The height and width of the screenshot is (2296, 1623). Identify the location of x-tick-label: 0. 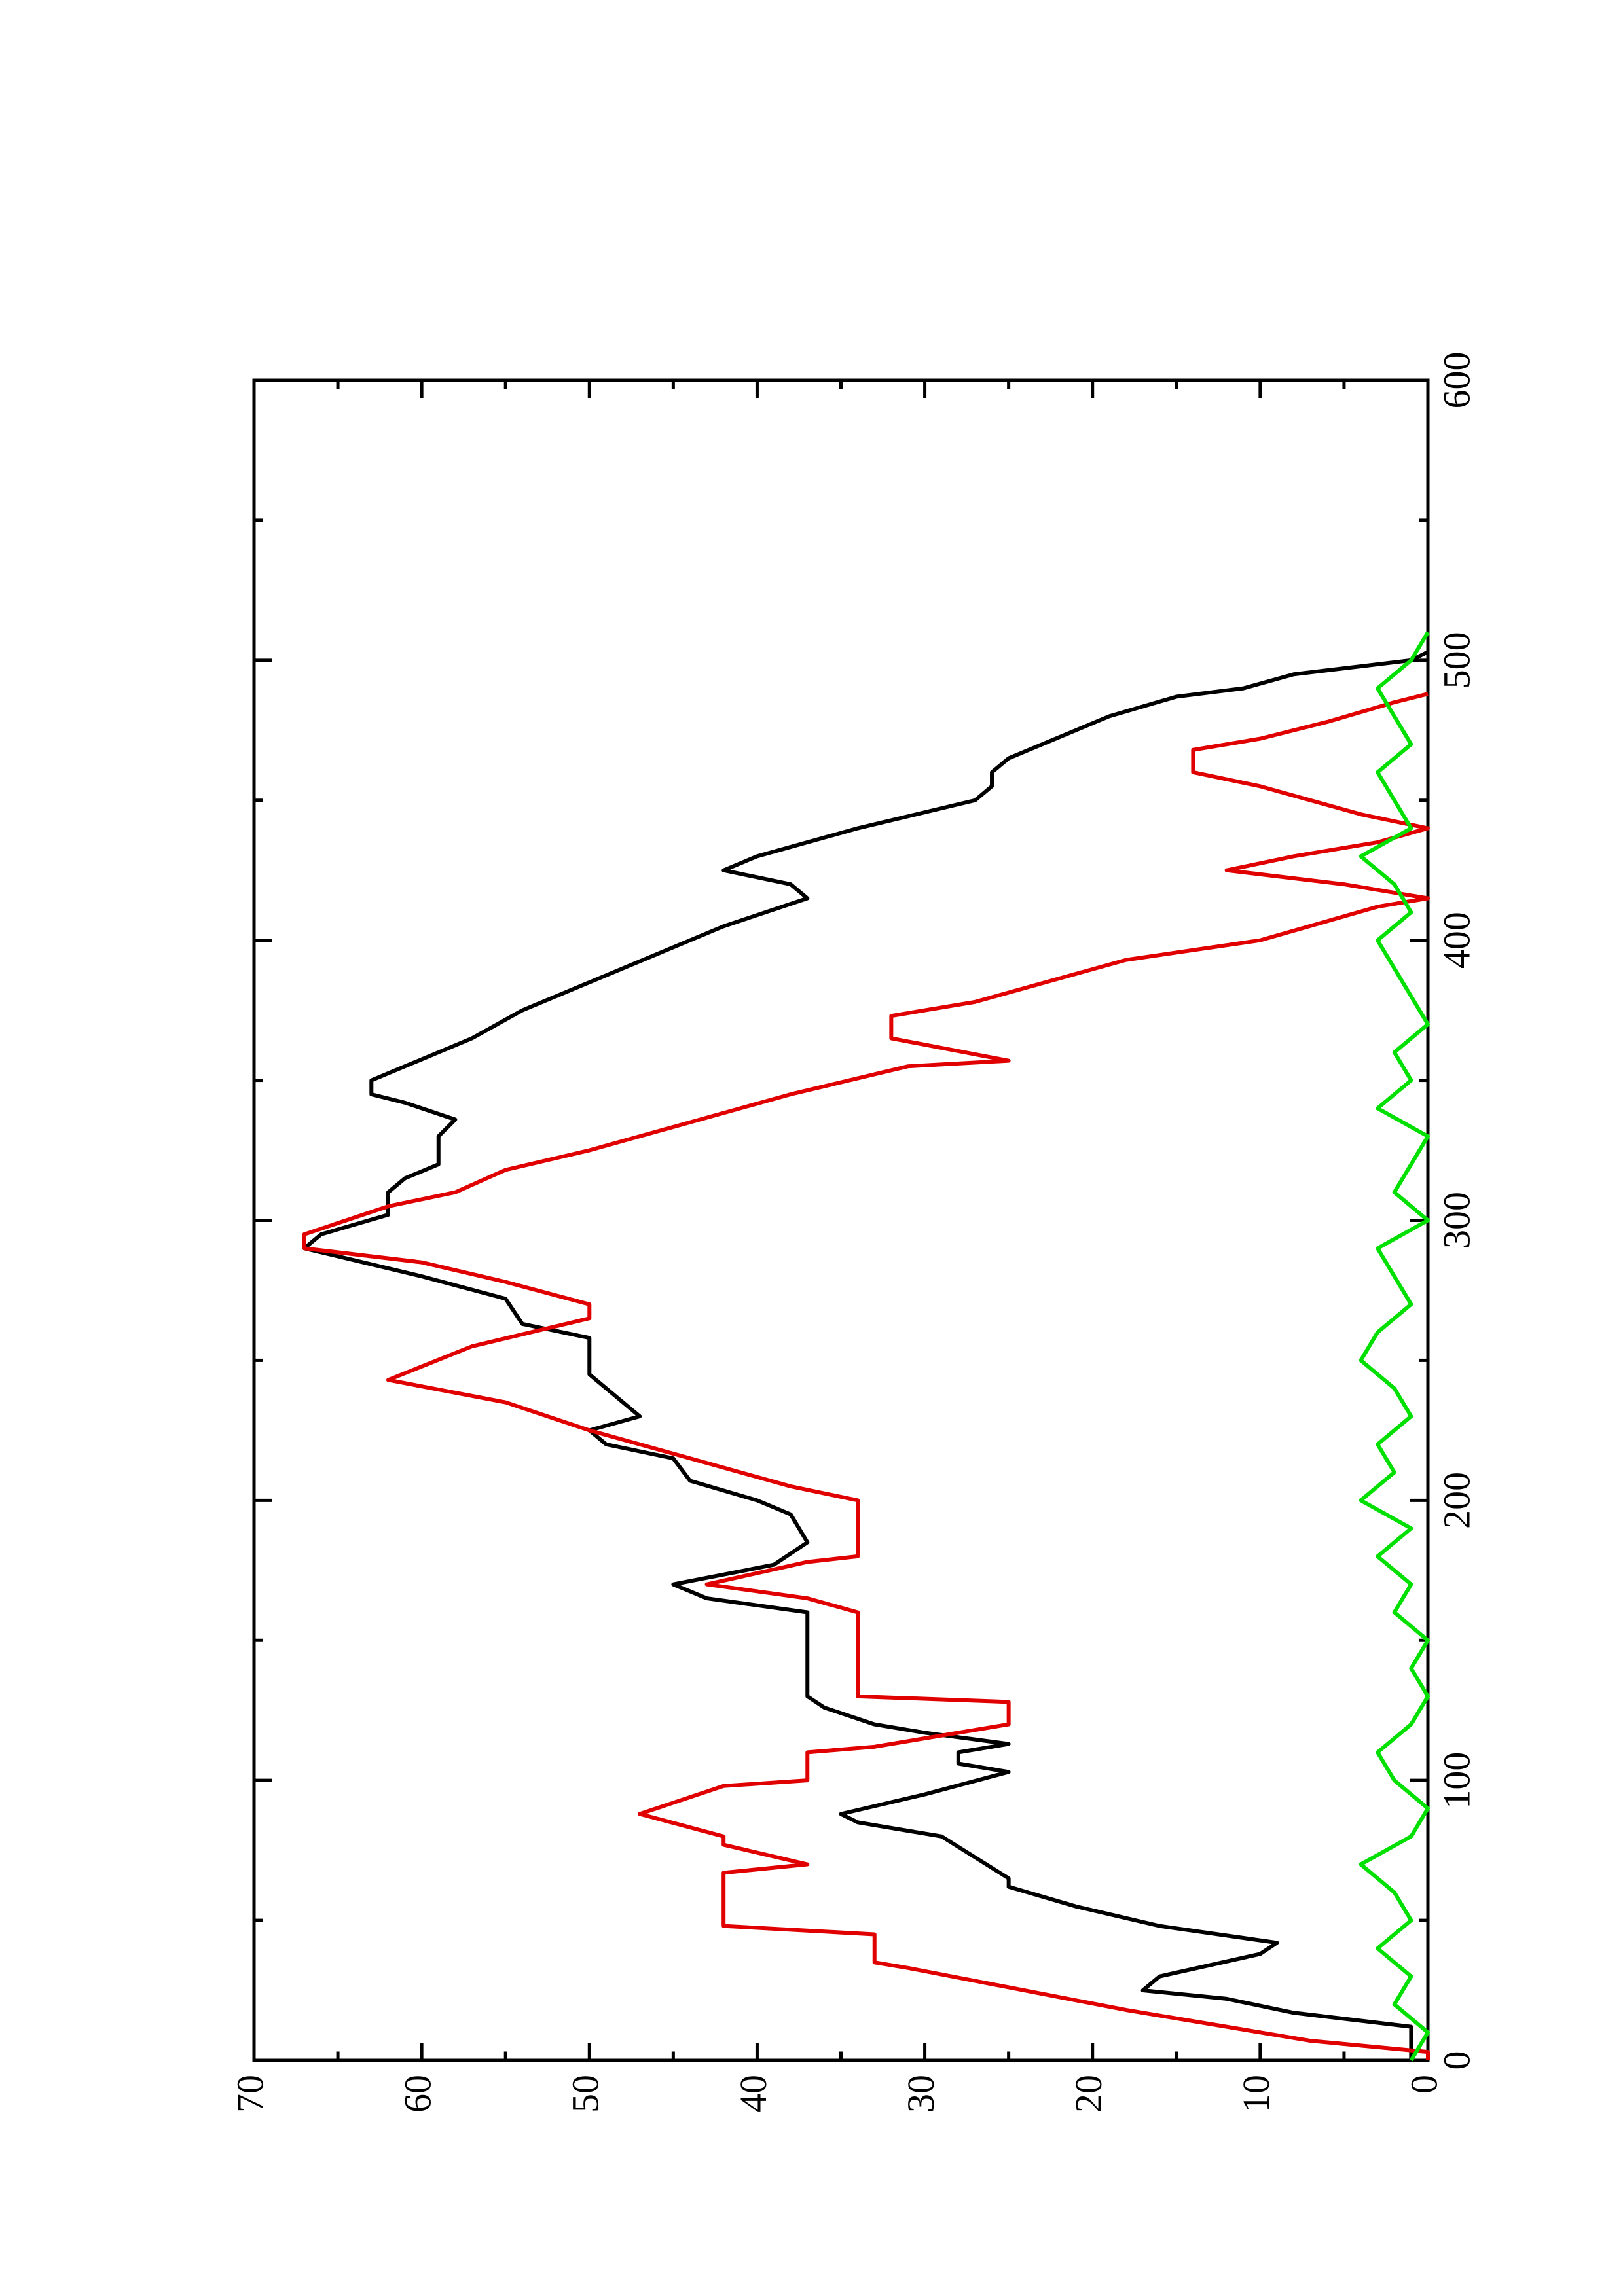
(1457, 2060).